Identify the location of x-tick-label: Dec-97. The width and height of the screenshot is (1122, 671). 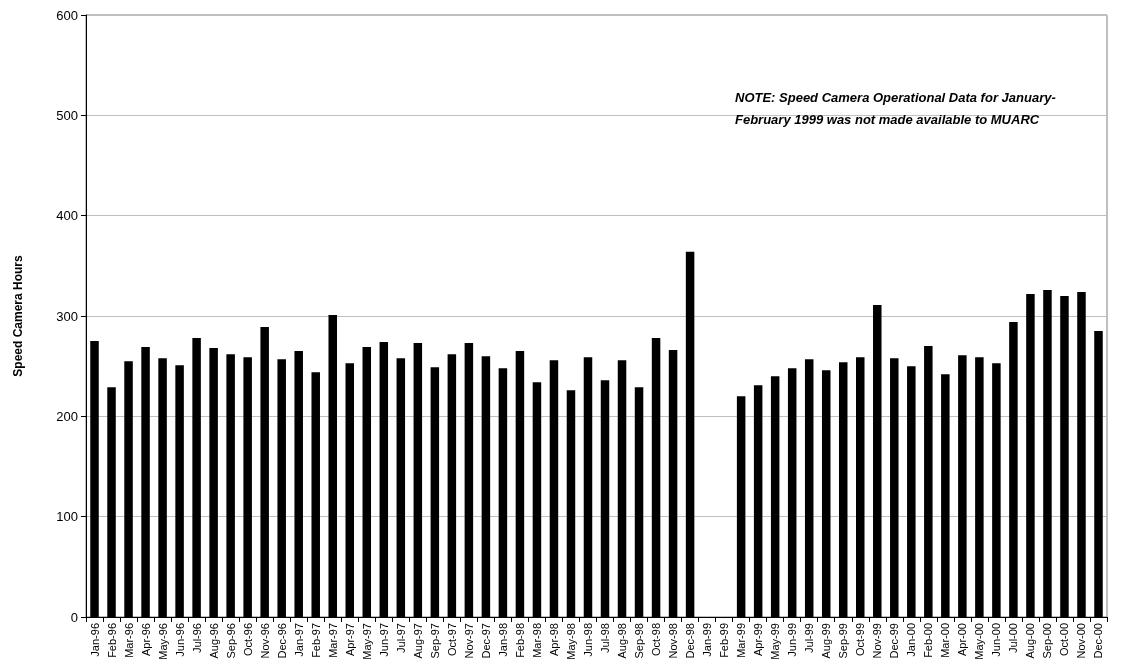
(485, 641).